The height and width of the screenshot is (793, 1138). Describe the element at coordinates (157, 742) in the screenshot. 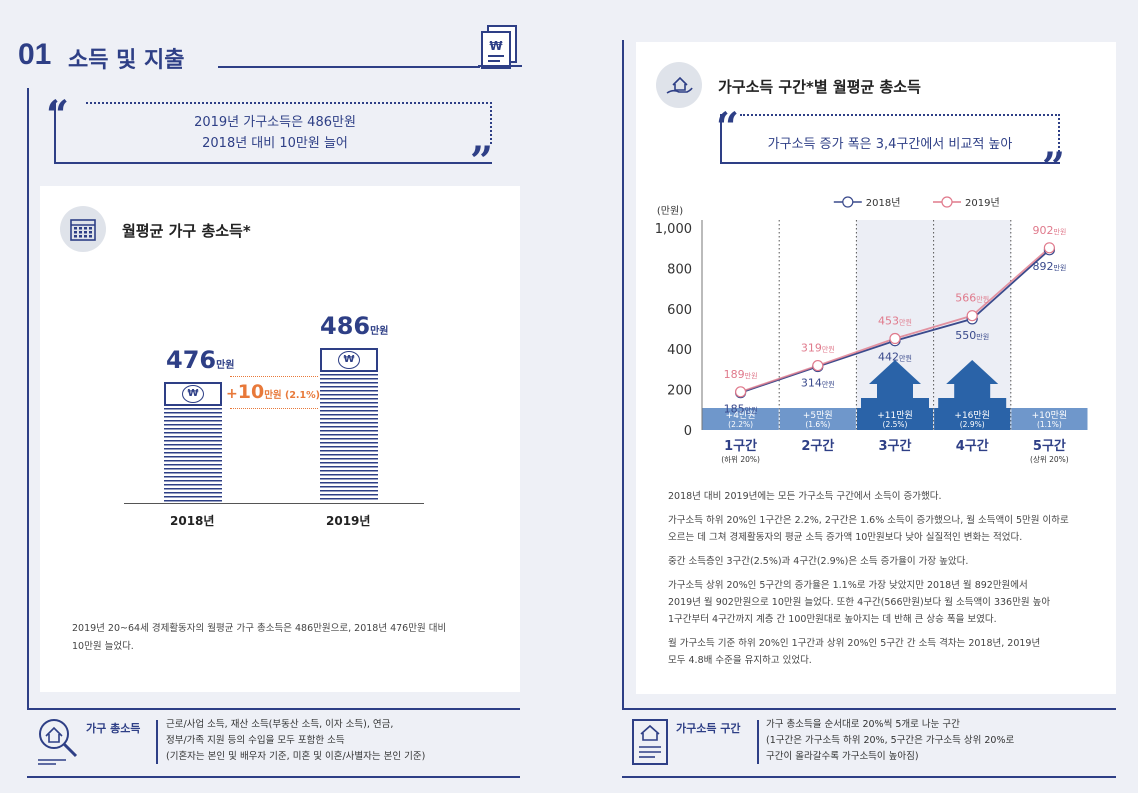

I see `def-divider` at that location.